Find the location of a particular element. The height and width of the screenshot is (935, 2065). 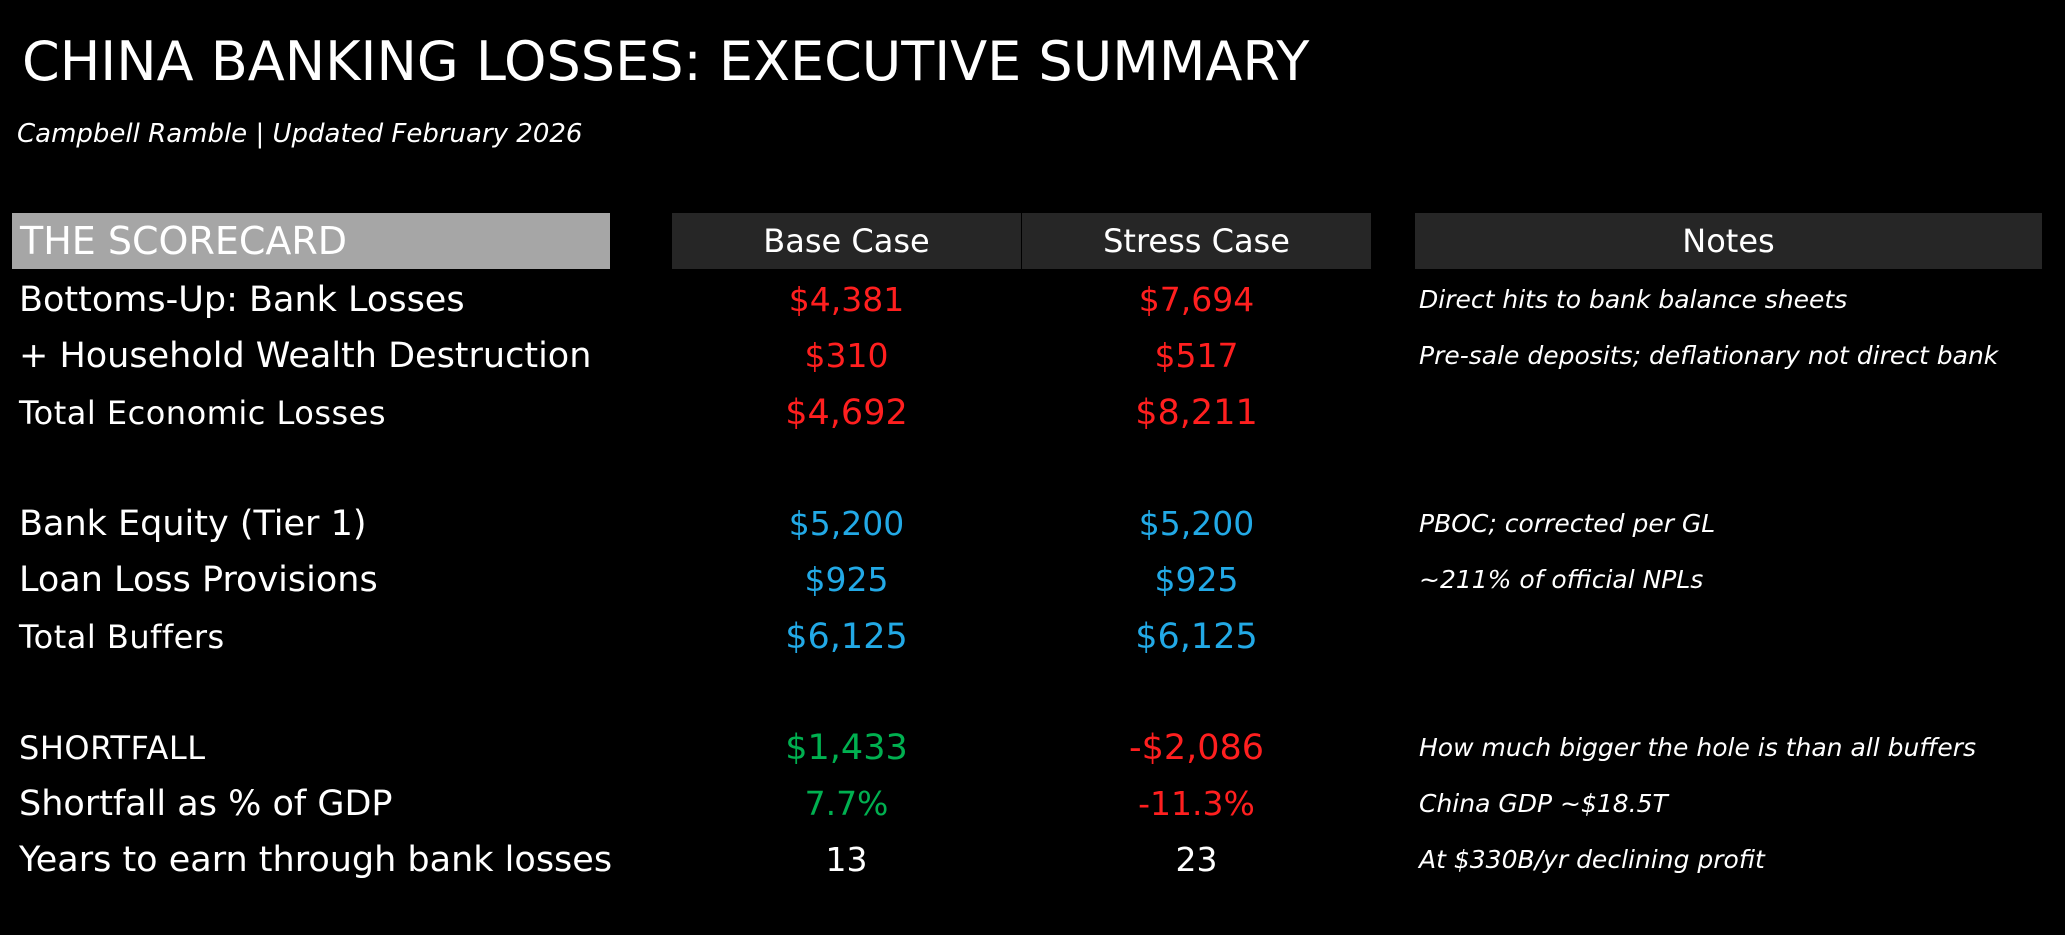

stress-value: $7,694 is located at coordinates (1196, 299).